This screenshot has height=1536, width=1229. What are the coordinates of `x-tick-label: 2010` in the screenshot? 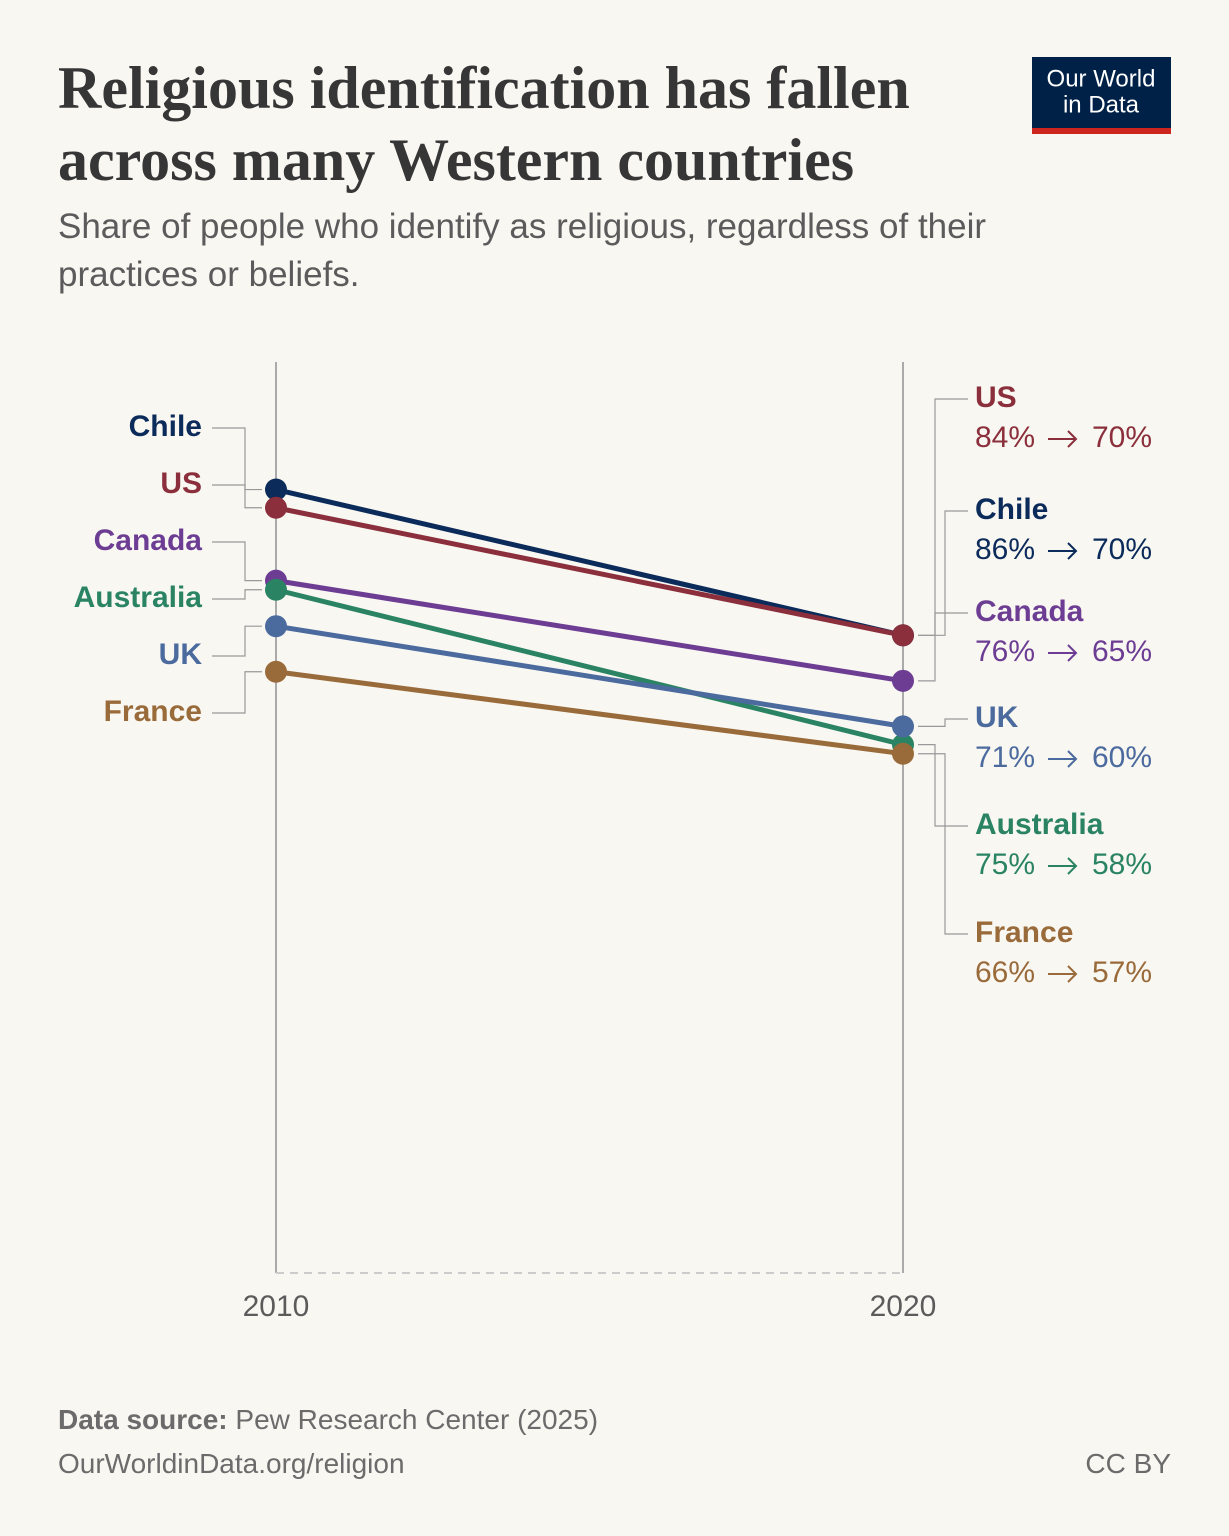 It's located at (276, 1306).